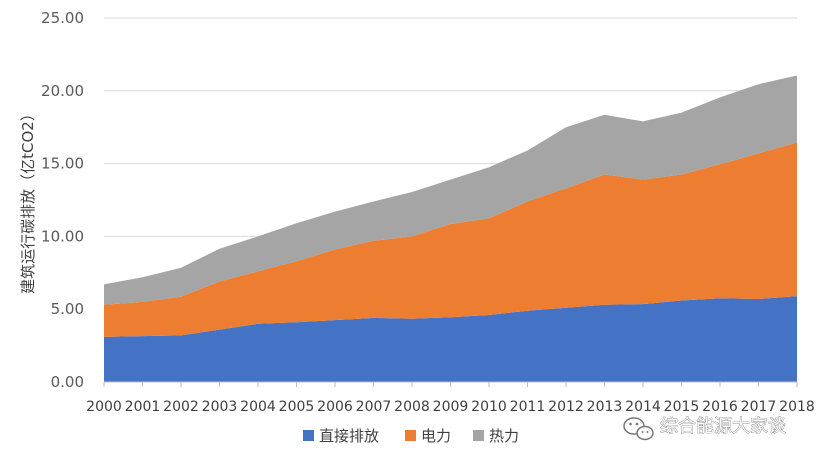  What do you see at coordinates (335, 407) in the screenshot?
I see `x-tick-label: 2006` at bounding box center [335, 407].